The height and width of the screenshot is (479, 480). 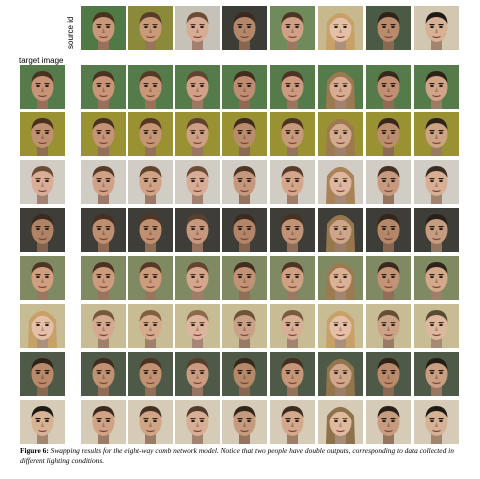 What do you see at coordinates (388, 182) in the screenshot?
I see `swap-result-r3-c7` at bounding box center [388, 182].